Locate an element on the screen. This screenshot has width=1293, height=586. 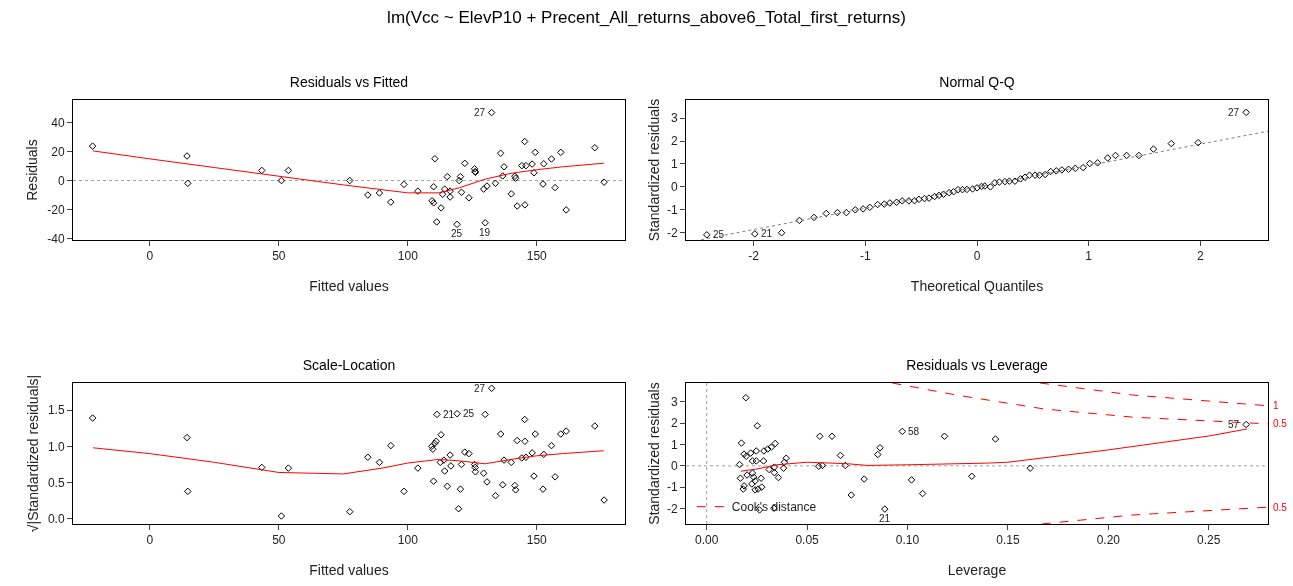
y-tick-label: 1.5 is located at coordinates (56, 410).